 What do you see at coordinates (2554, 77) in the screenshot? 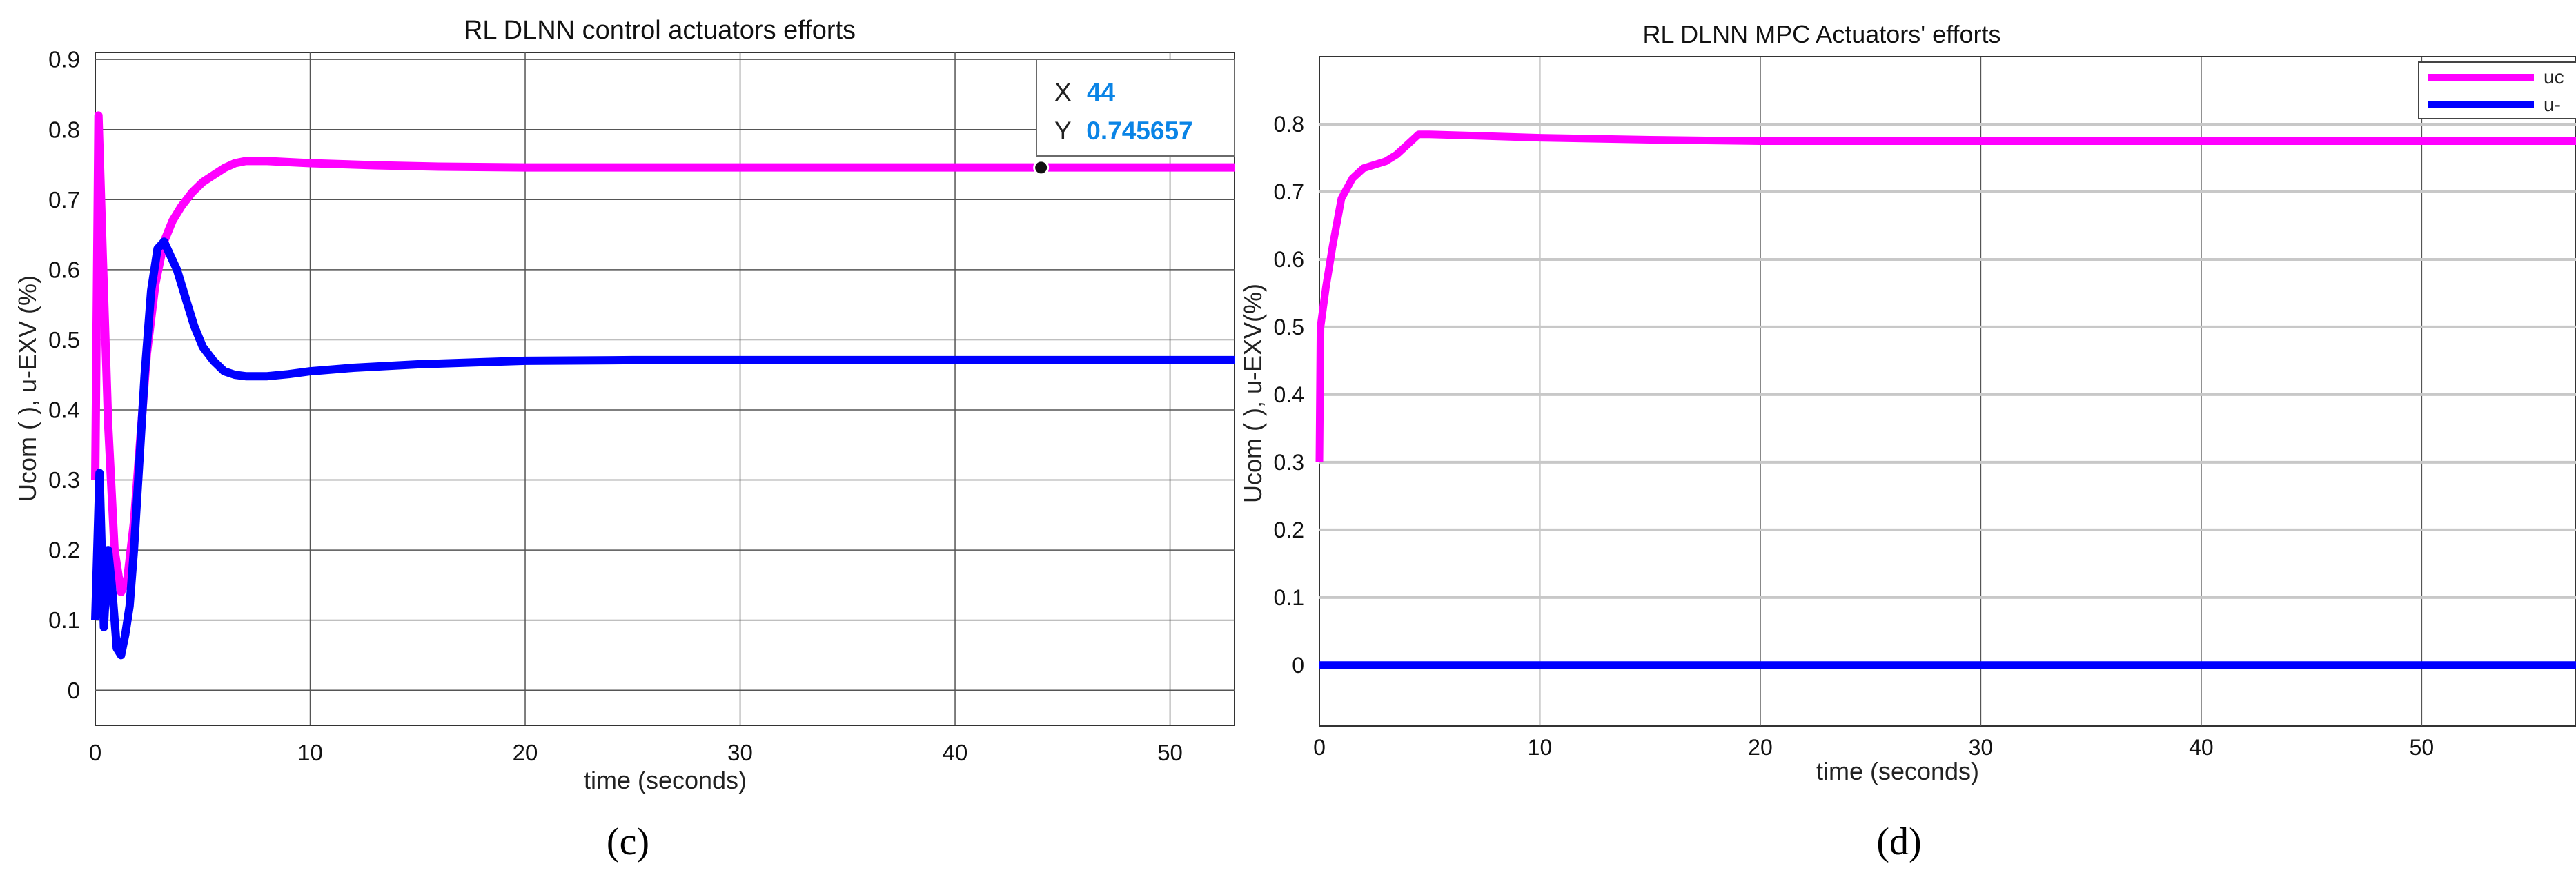
I see `legend-label-uc: uc` at bounding box center [2554, 77].